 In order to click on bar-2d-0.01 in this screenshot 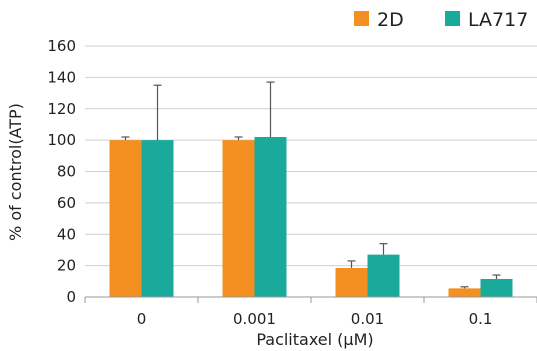, I will do `click(351, 282)`.